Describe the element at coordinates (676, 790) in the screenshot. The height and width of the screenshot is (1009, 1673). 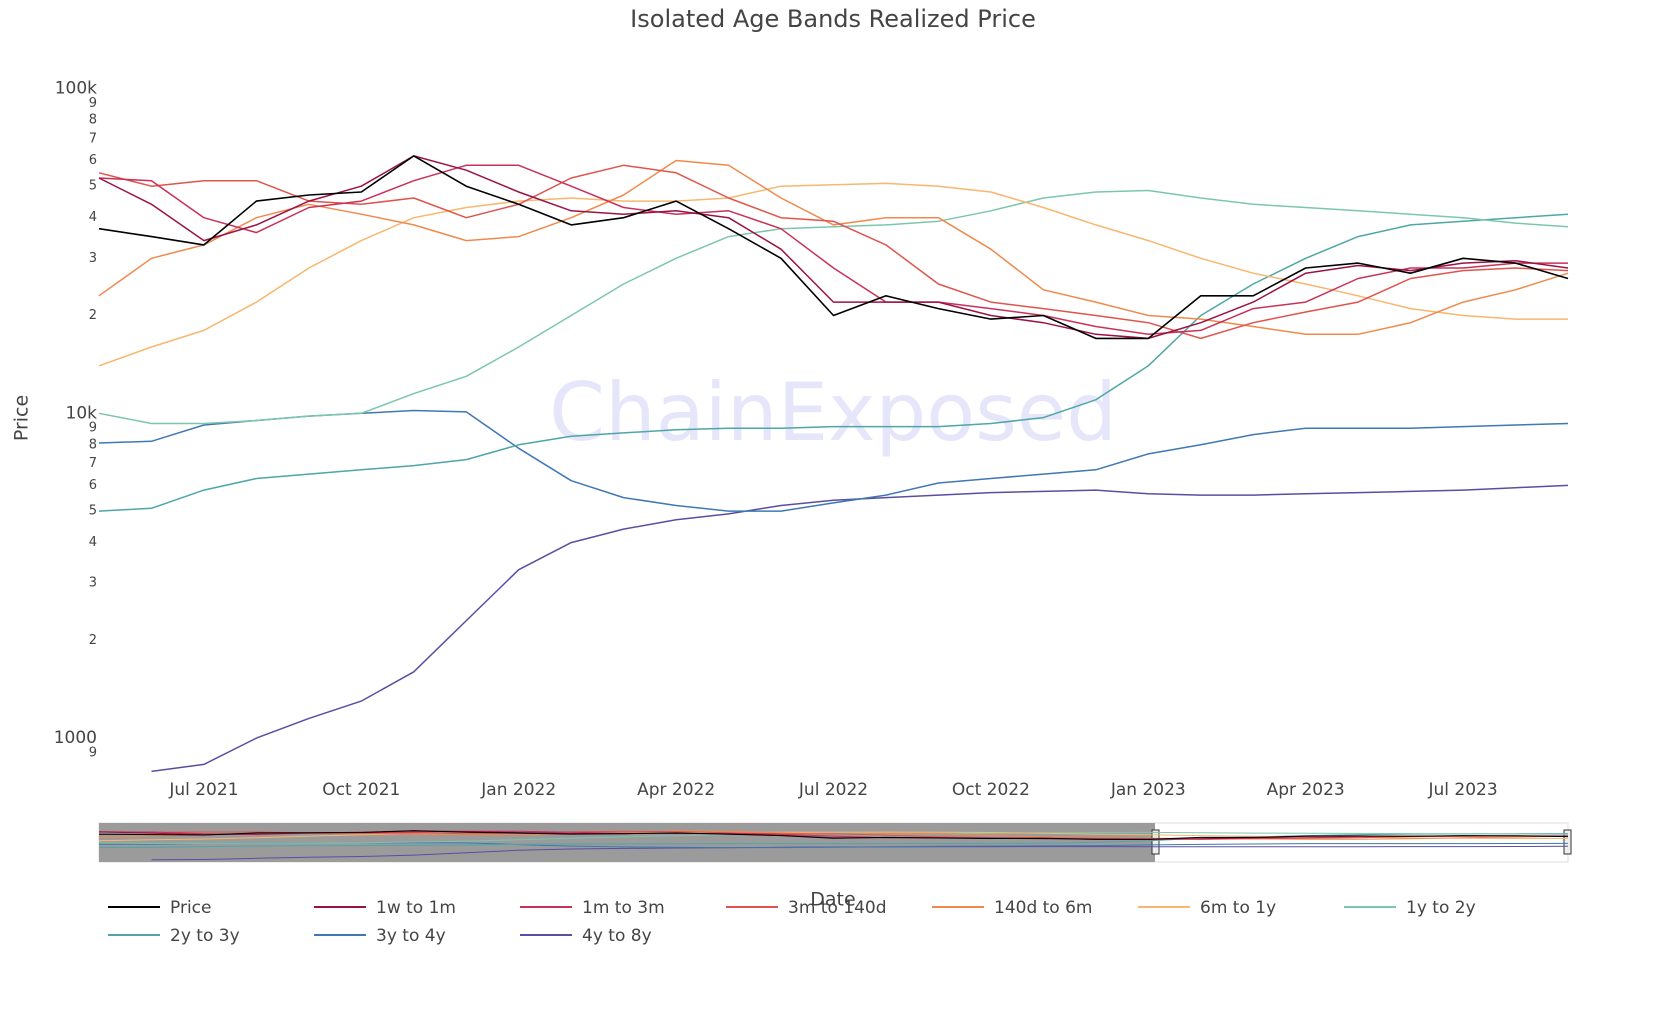
I see `x-tick-label: Apr 2022` at that location.